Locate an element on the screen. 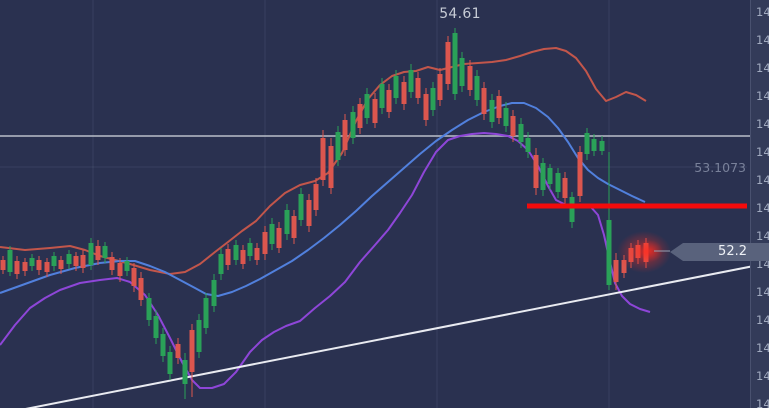  price-axis: 141414141414141414141414141414 is located at coordinates (759, 204).